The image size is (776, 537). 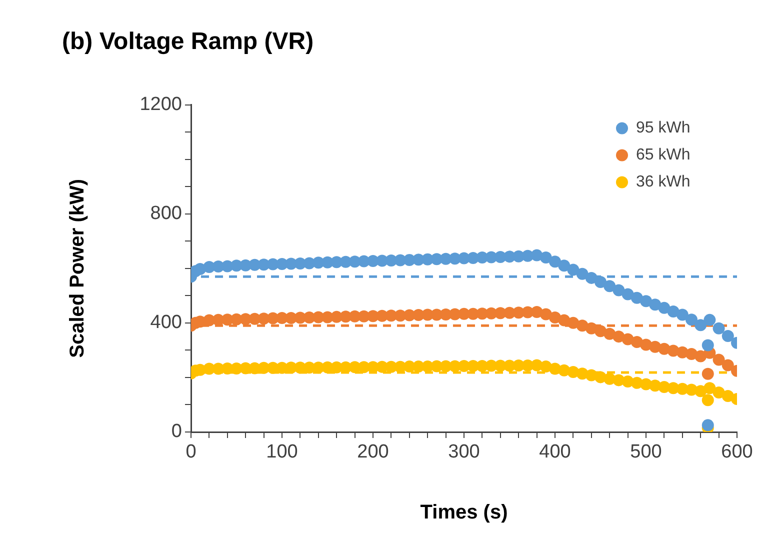 What do you see at coordinates (464, 452) in the screenshot?
I see `x-tick-label: 300` at bounding box center [464, 452].